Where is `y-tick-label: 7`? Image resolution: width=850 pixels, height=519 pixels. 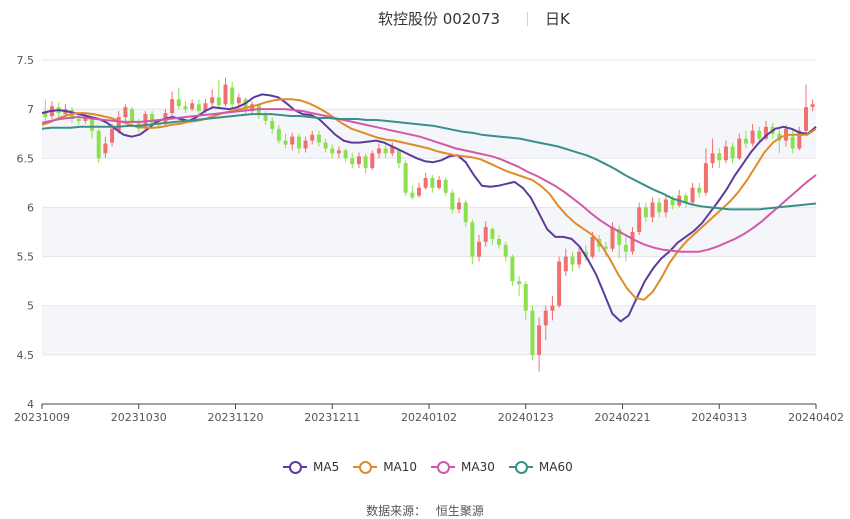 y-tick-label: 7 is located at coordinates (30, 109).